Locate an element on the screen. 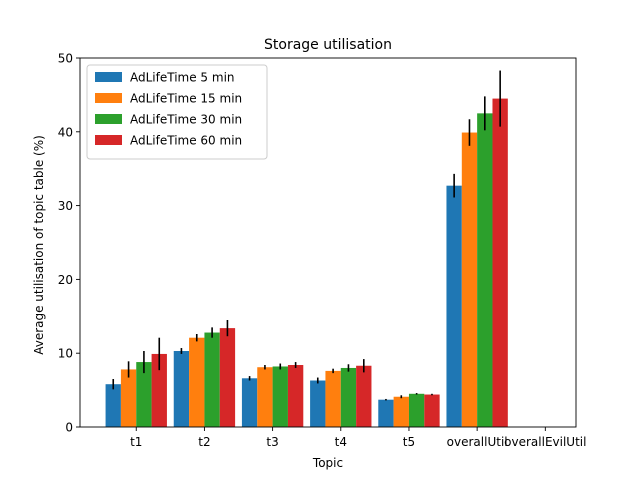  legend-label-4: AdLifeTime 60 min is located at coordinates (186, 141).